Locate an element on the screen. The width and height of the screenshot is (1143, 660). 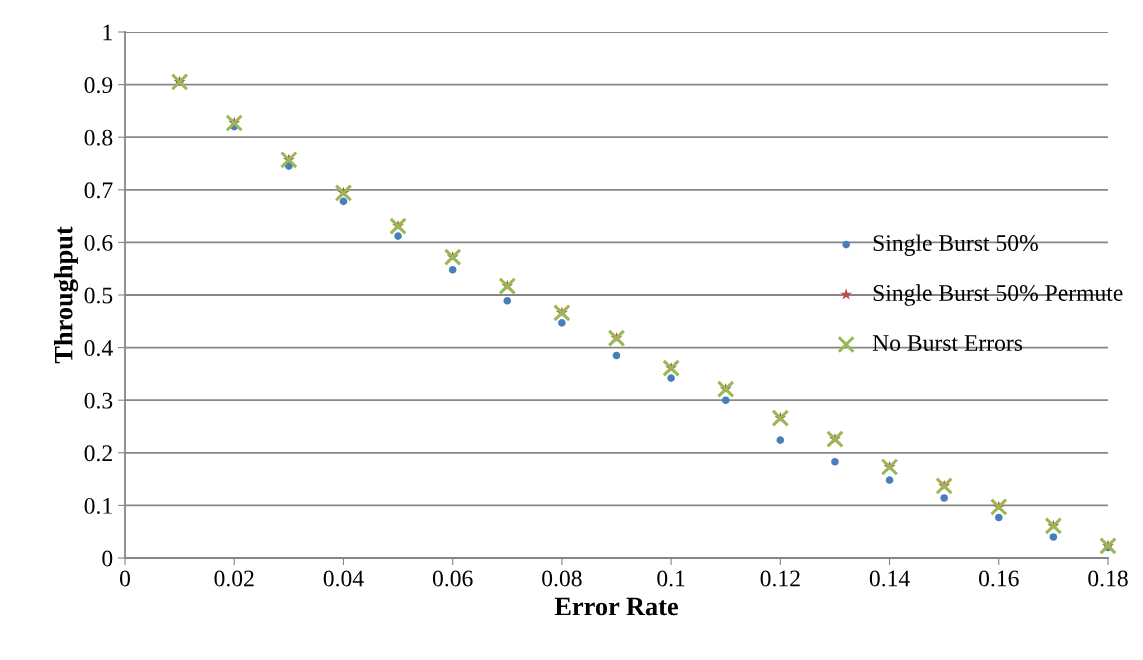
legend-label: Single Burst 50% Permute is located at coordinates (998, 295).